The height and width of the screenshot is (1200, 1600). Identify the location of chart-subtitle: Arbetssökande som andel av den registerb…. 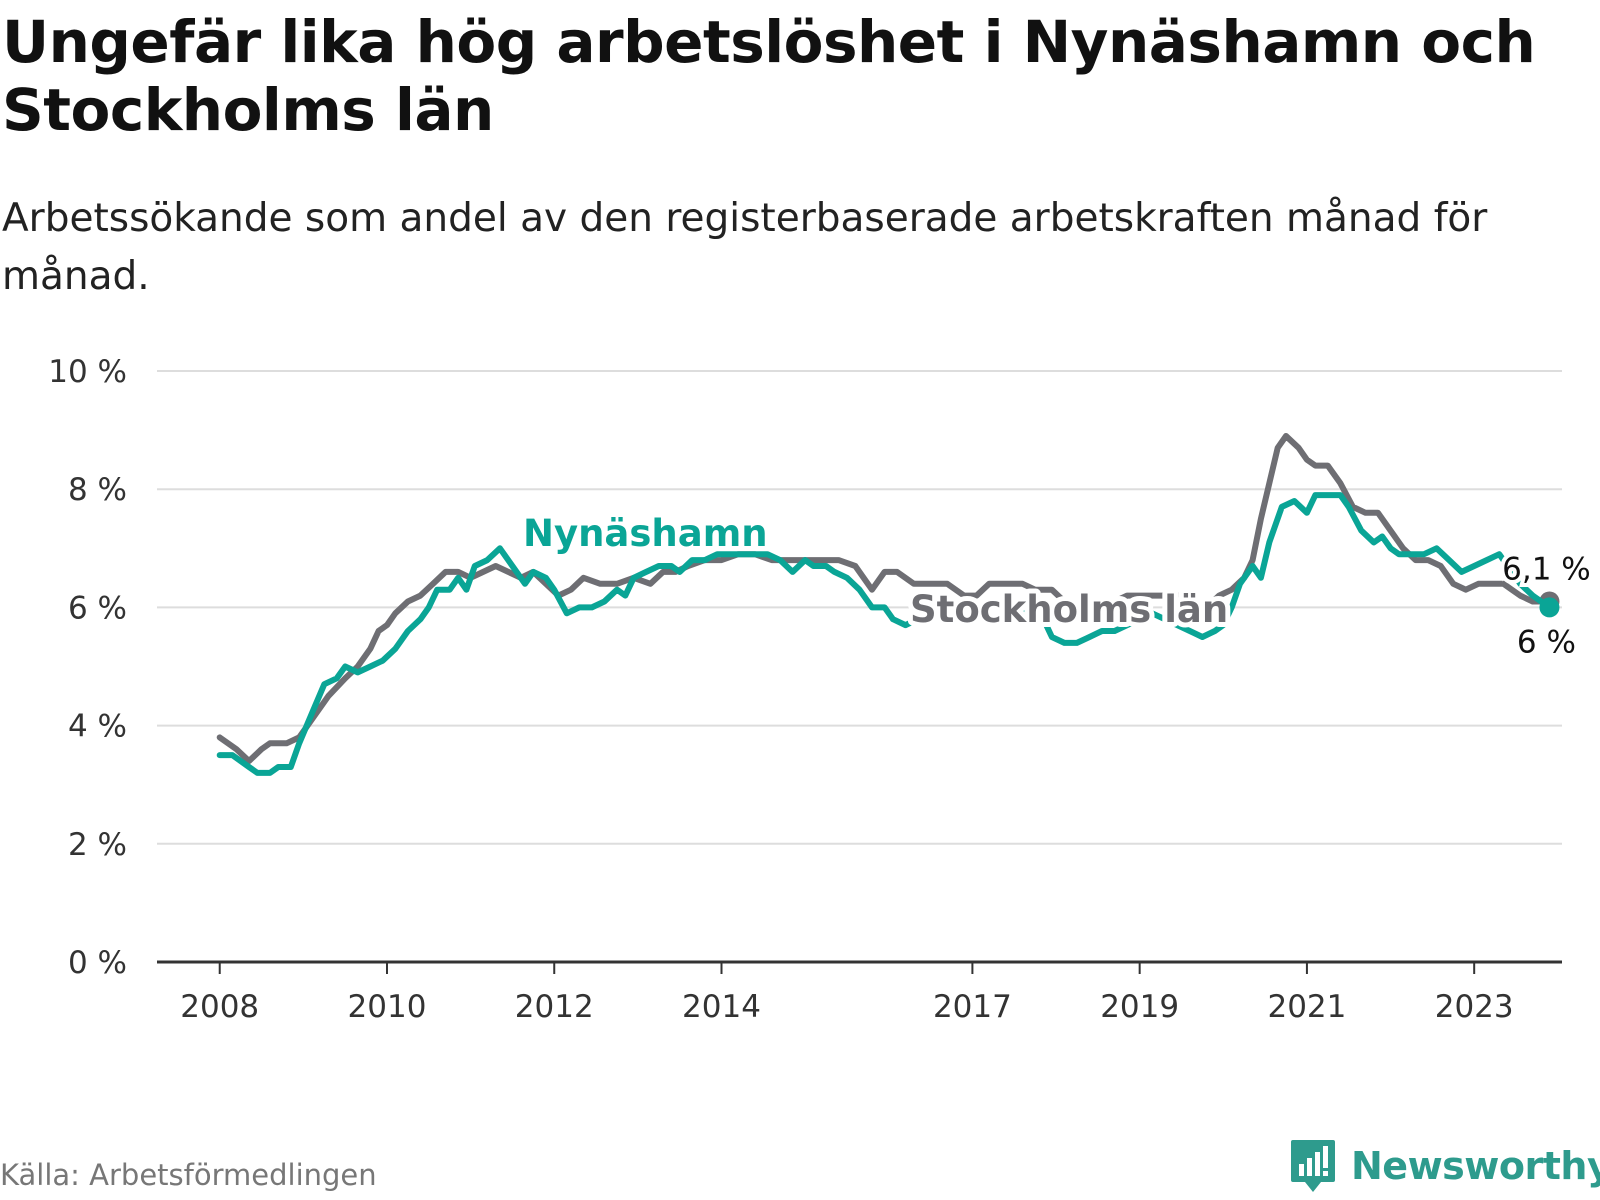
(745, 247).